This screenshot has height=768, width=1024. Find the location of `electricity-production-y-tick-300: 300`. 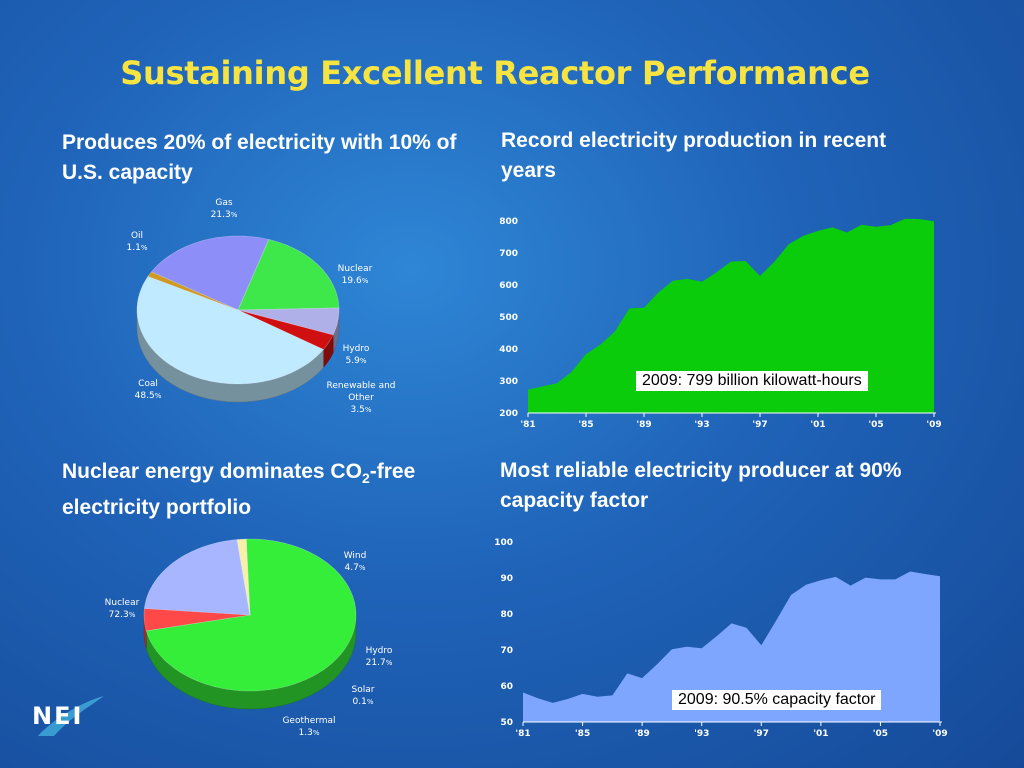

electricity-production-y-tick-300: 300 is located at coordinates (508, 382).